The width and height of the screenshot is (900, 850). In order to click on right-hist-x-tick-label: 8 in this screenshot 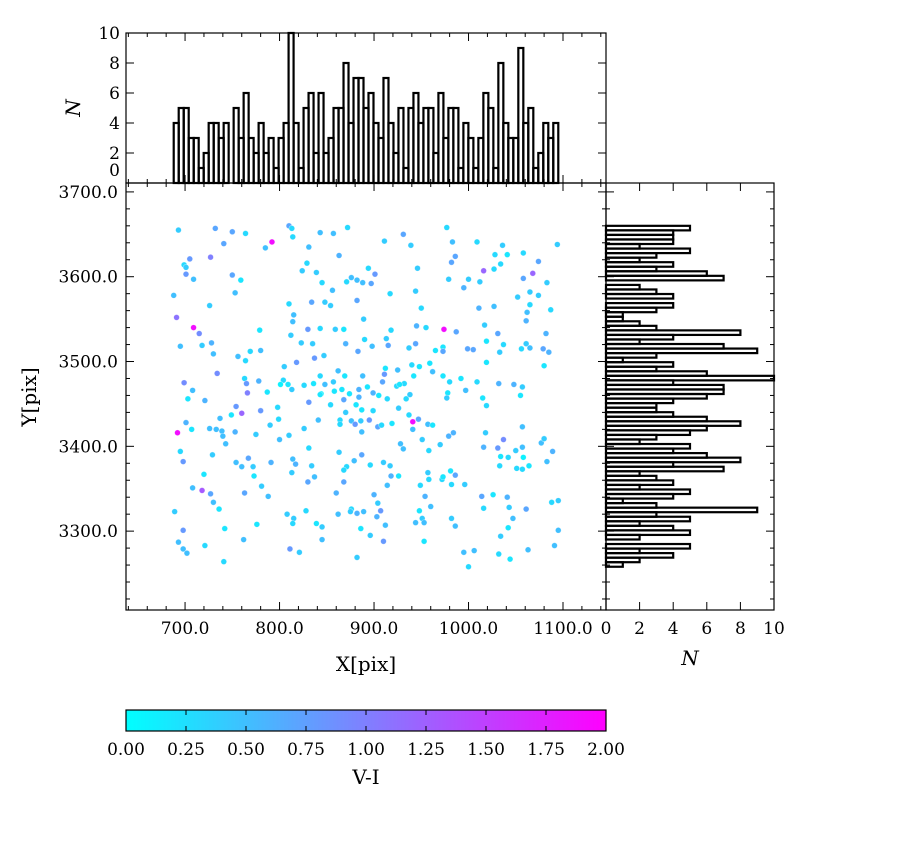, I will do `click(740, 629)`.